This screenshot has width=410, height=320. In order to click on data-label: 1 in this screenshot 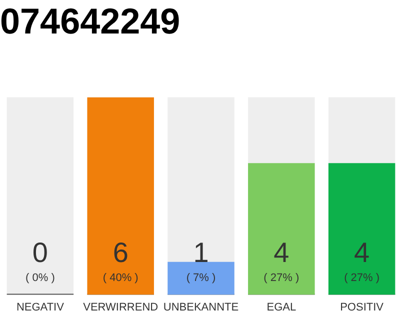, I will do `click(201, 252)`.